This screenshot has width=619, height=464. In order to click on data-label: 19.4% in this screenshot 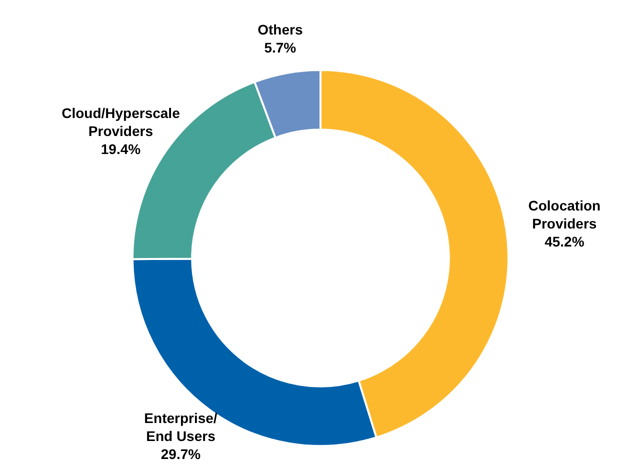, I will do `click(121, 148)`.